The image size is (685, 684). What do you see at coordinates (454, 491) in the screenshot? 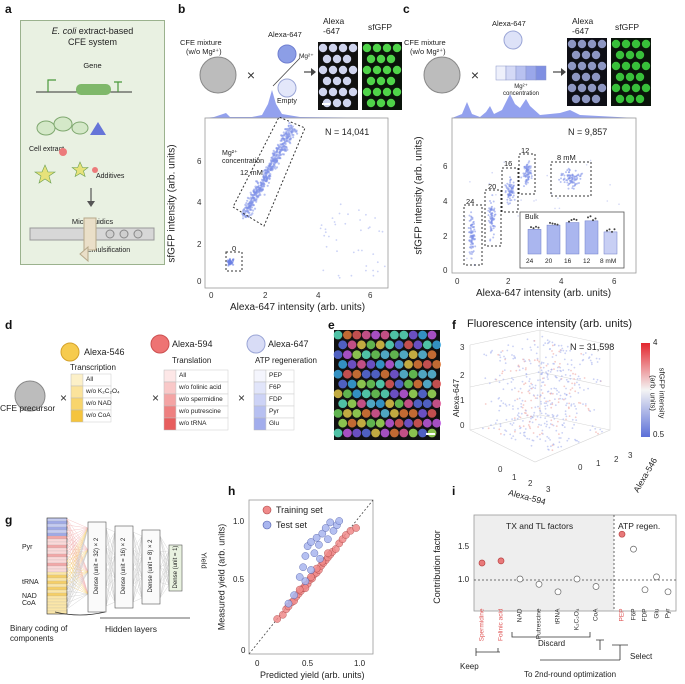
I see `panel-label-i: i` at bounding box center [454, 491].